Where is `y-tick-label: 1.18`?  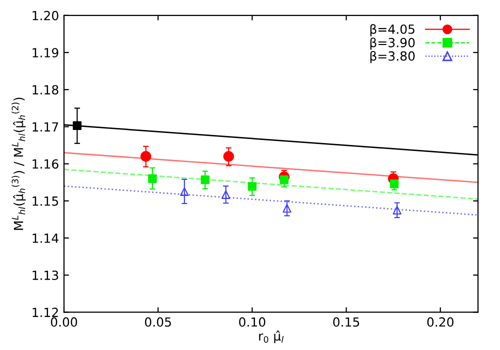
y-tick-label: 1.18 is located at coordinates (45, 90).